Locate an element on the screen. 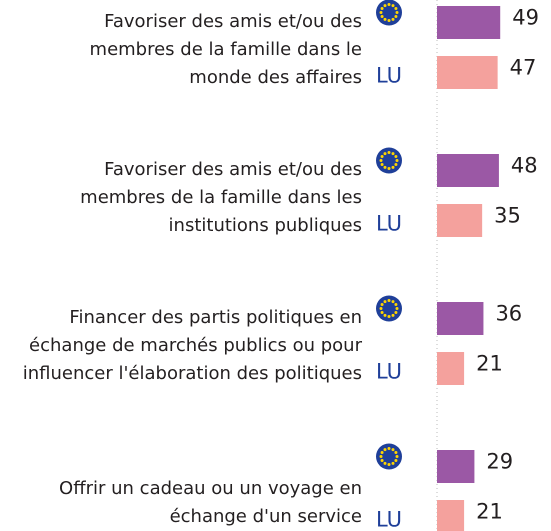  value-label: 49 is located at coordinates (525, 18).